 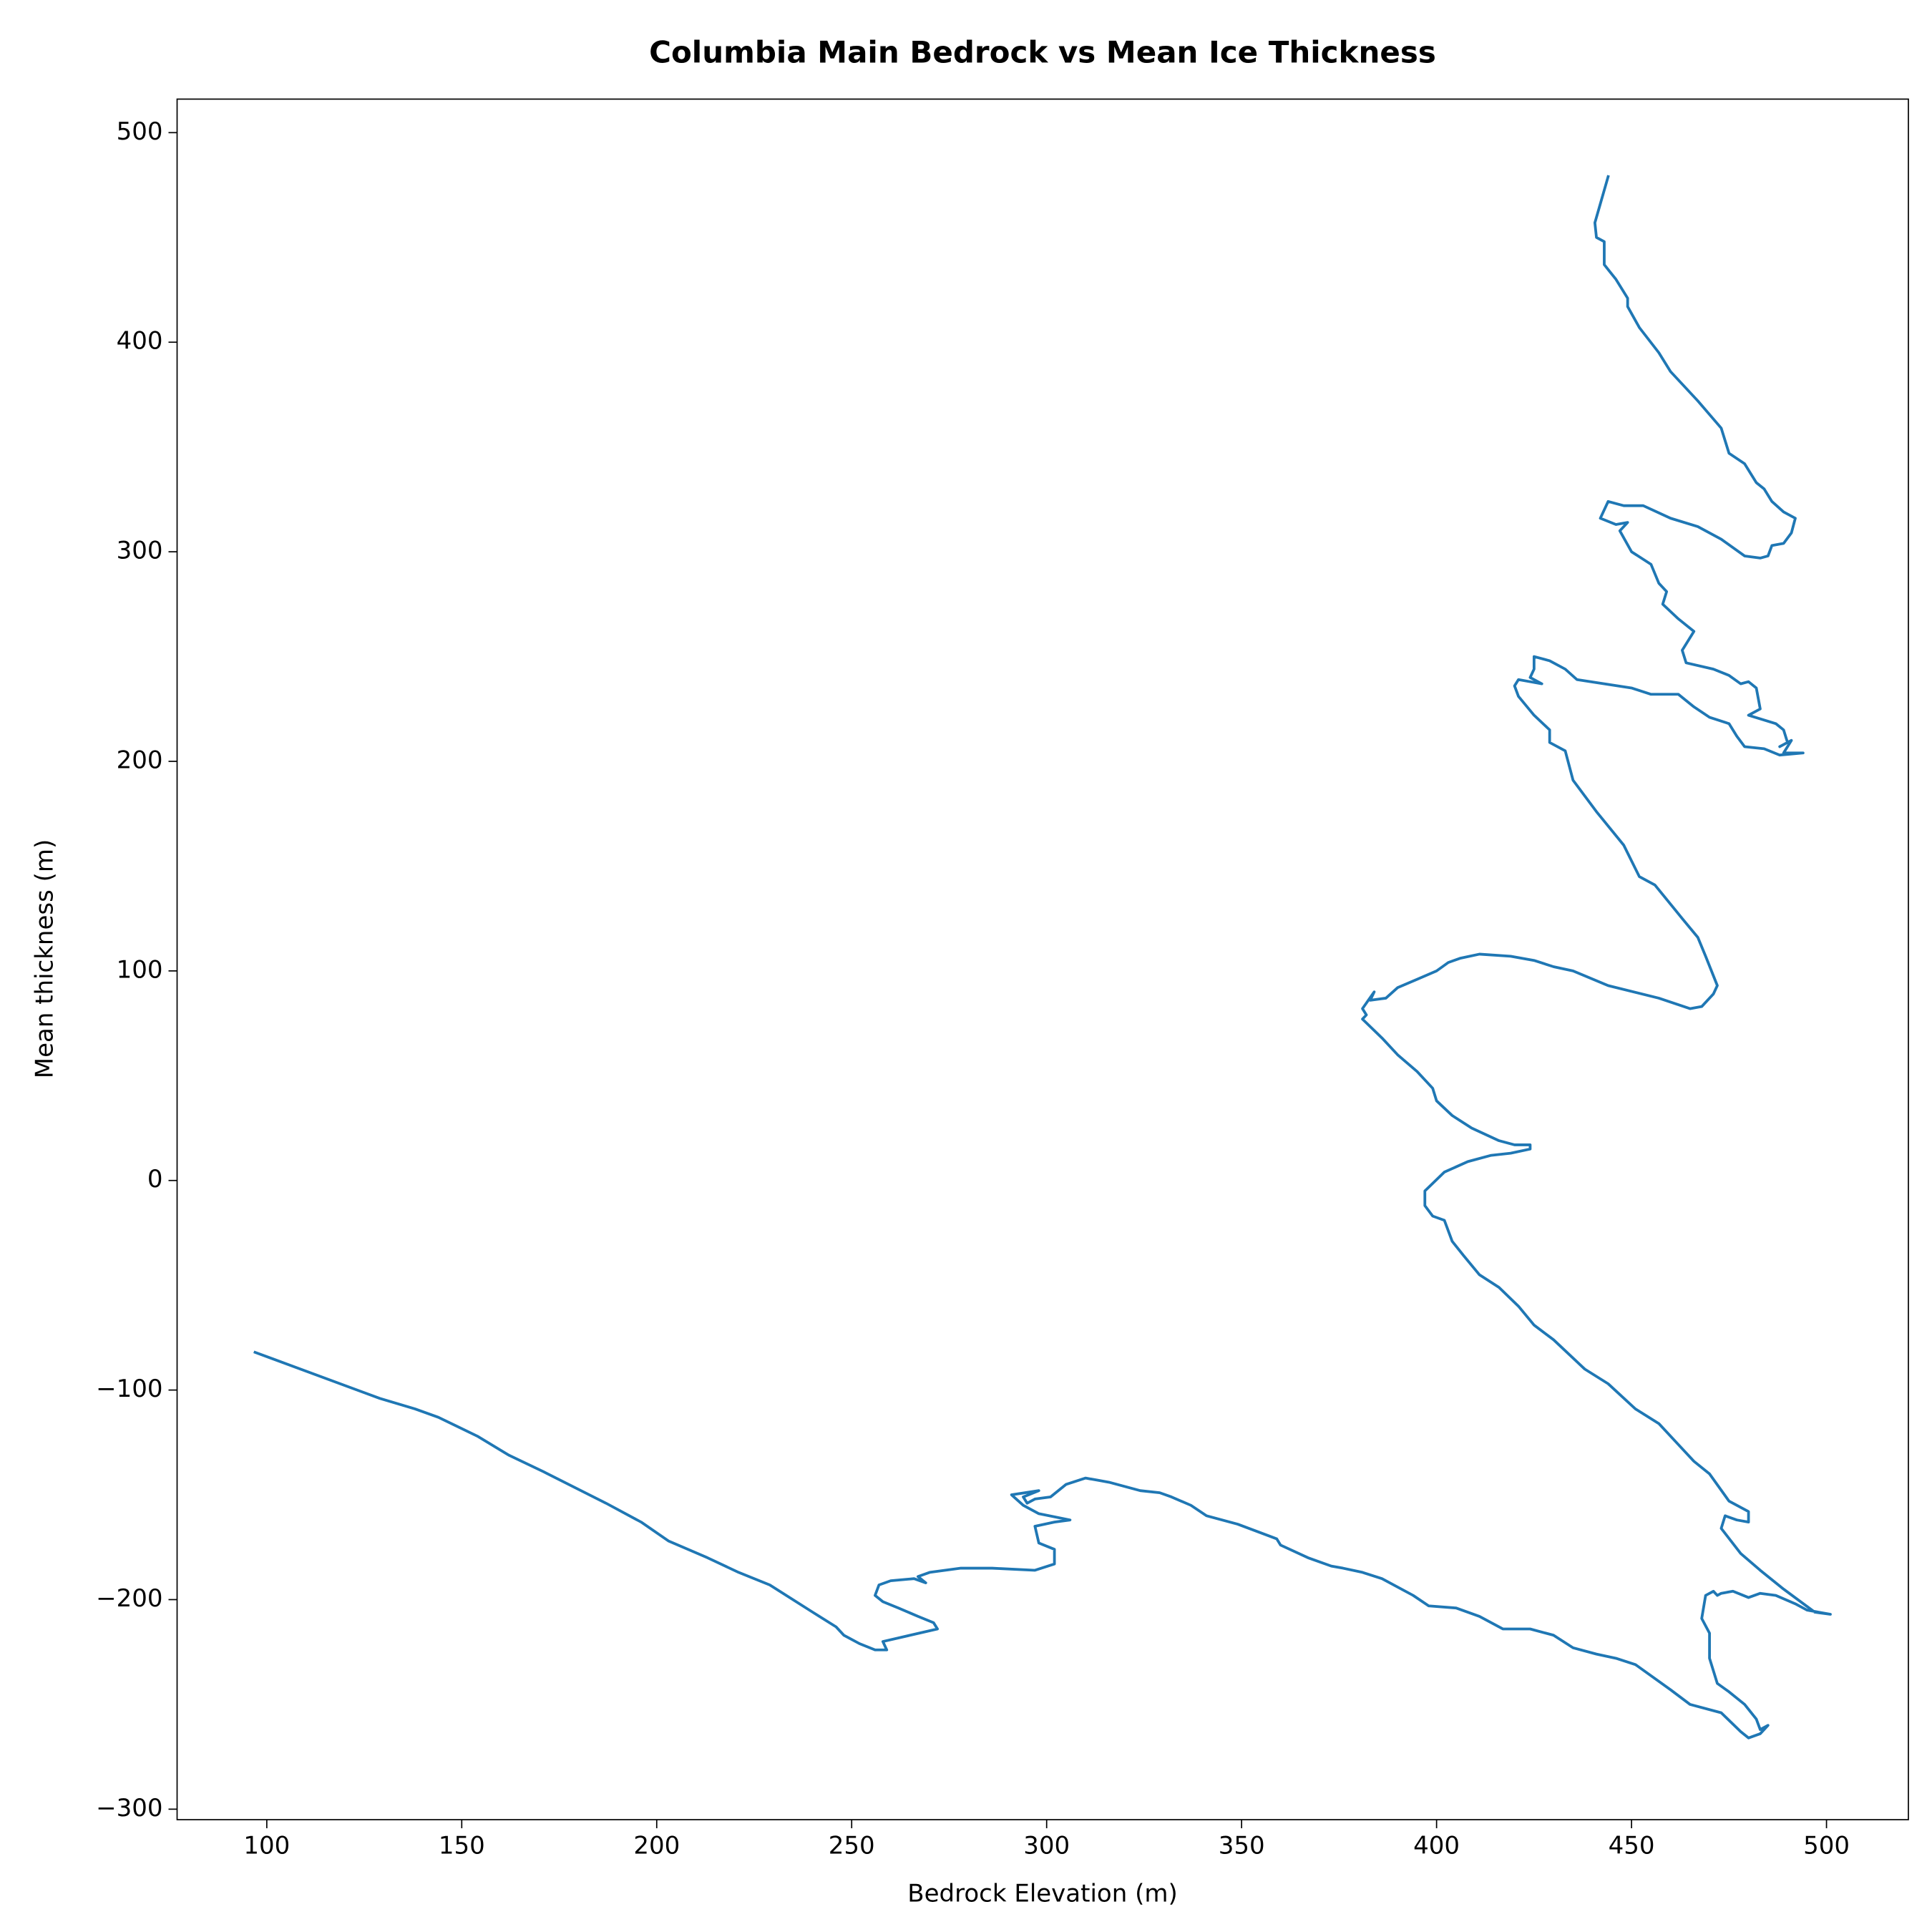 I want to click on y-tick-label: −200, so click(x=129, y=1598).